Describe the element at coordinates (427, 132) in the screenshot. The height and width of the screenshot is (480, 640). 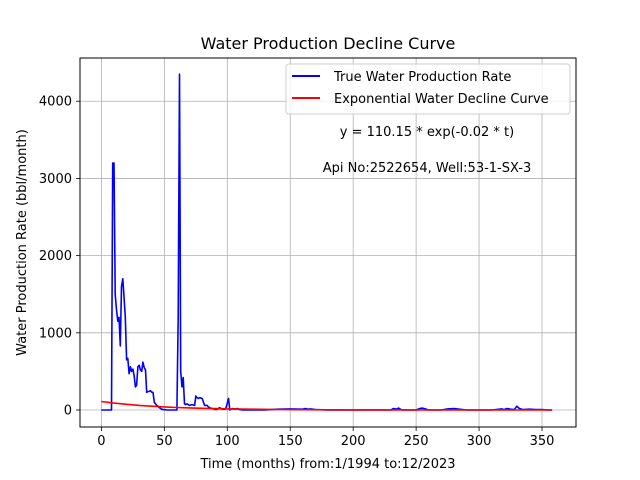
I see `equation-annotation: y = 110.15 * exp(-0.02 * t)` at that location.